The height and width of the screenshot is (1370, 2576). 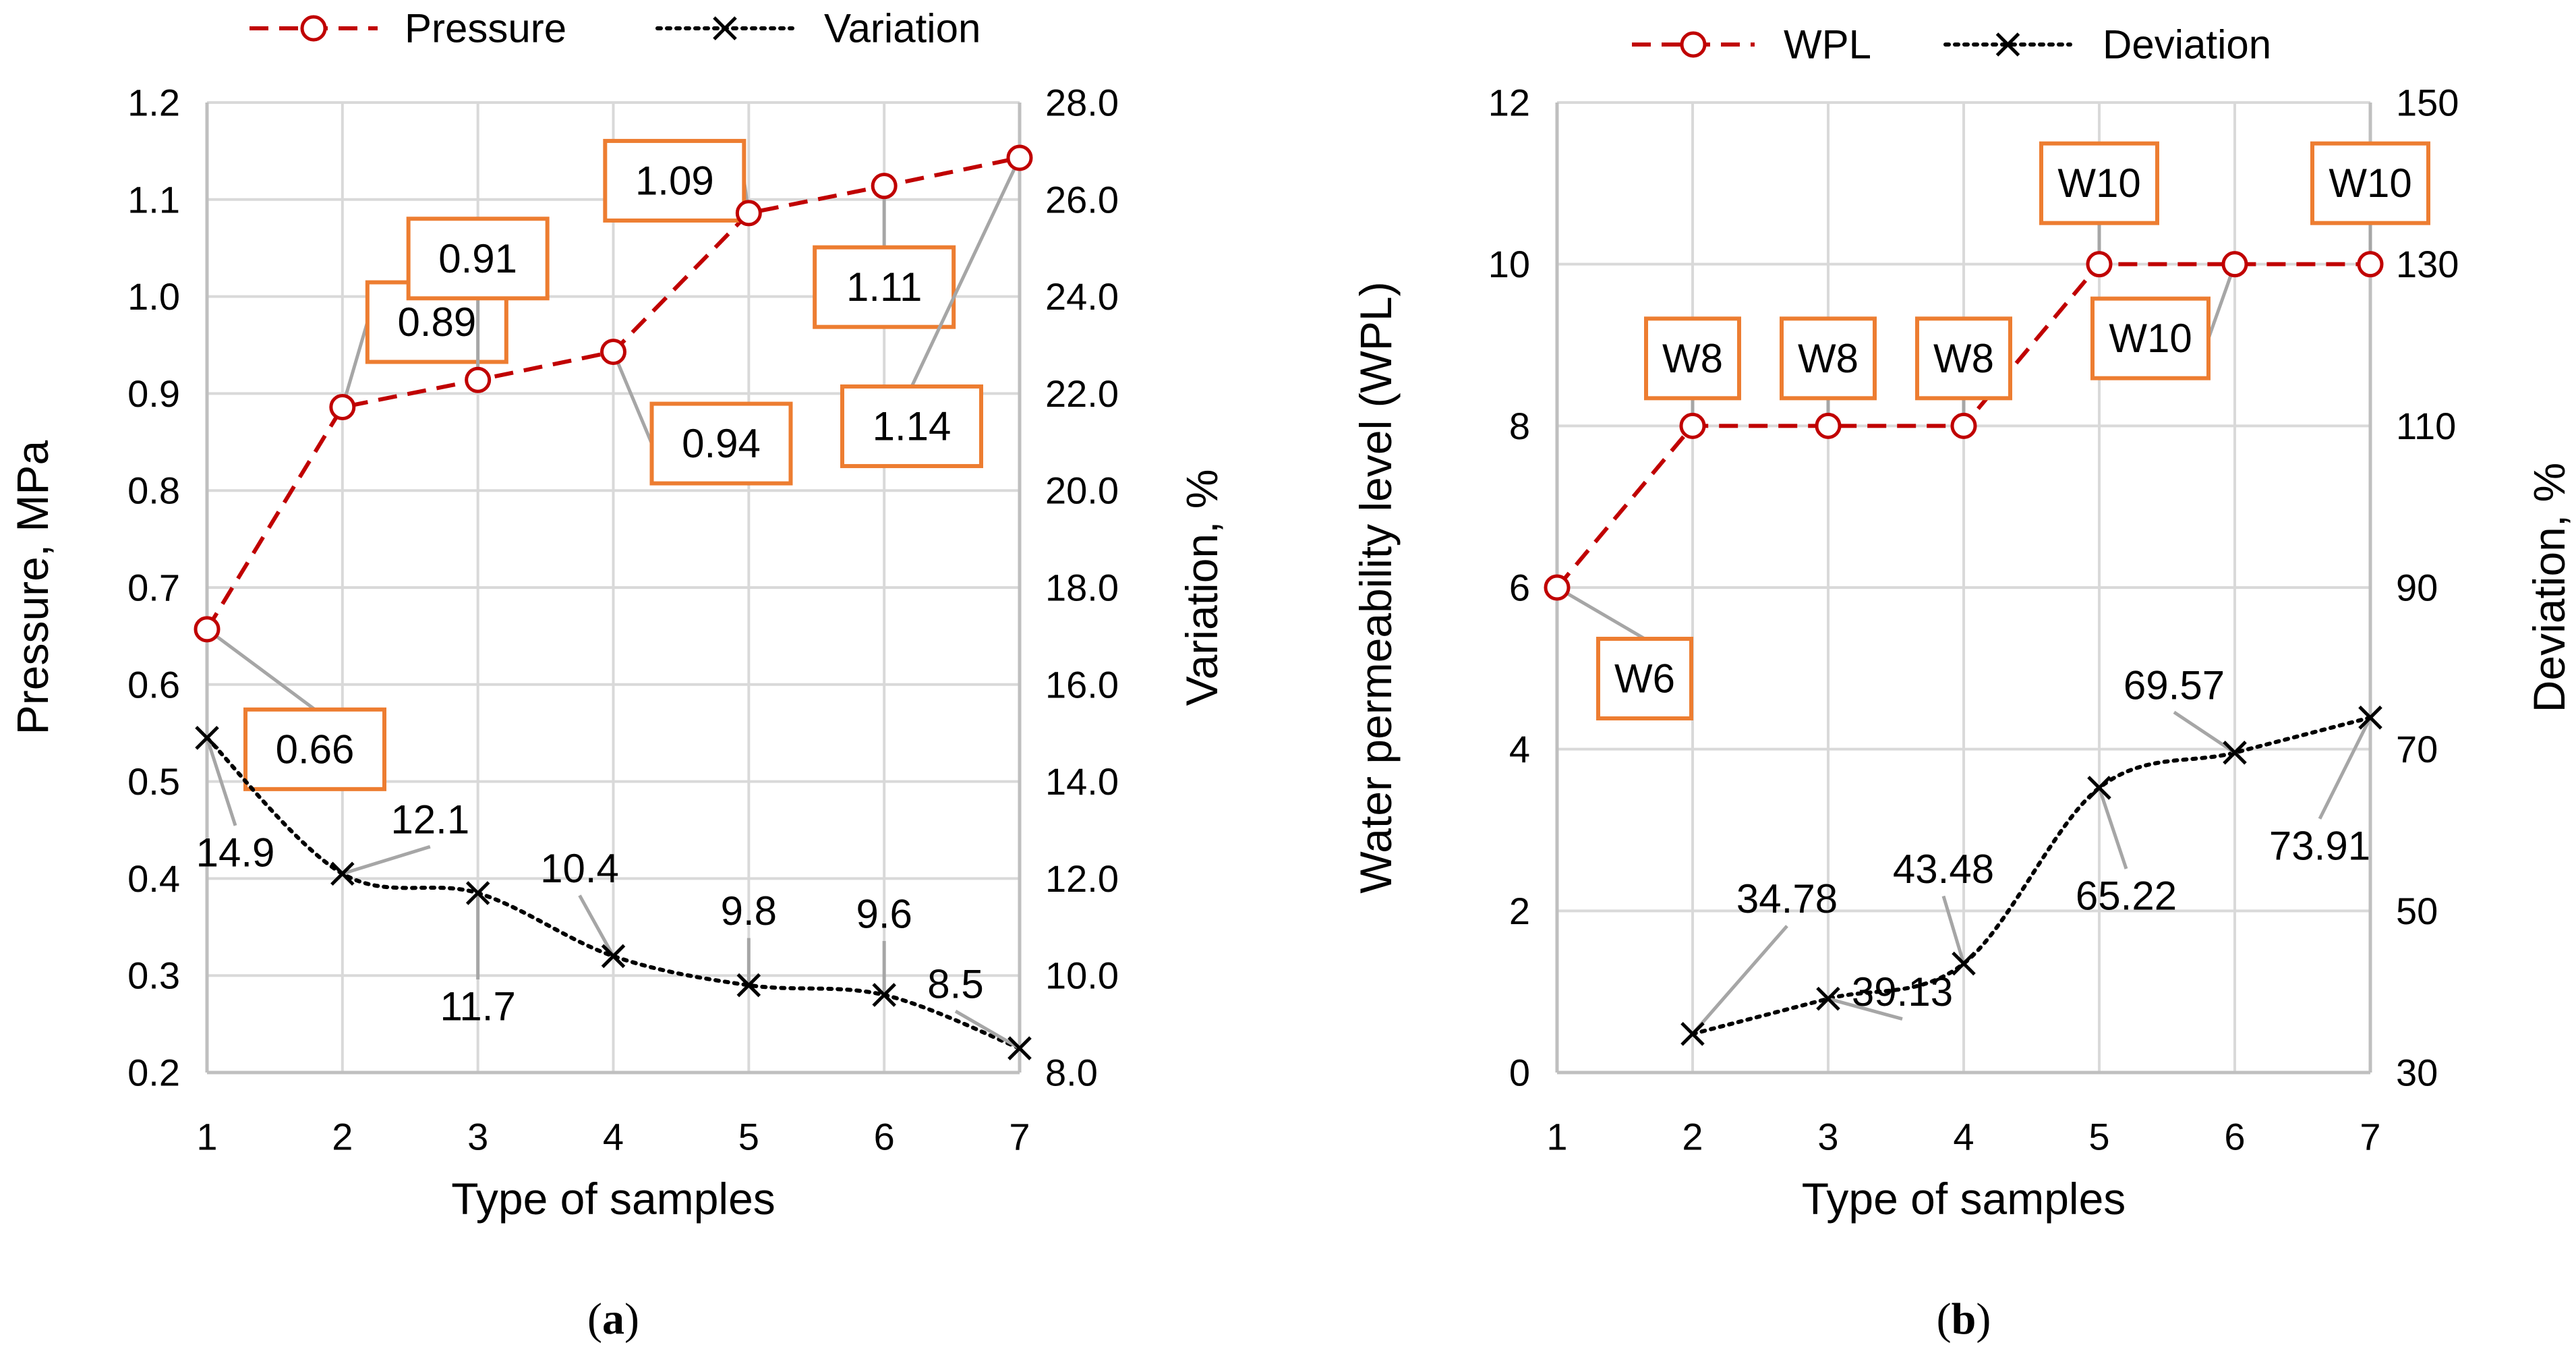 I want to click on y-left-tick-label: 4, so click(x=1520, y=749).